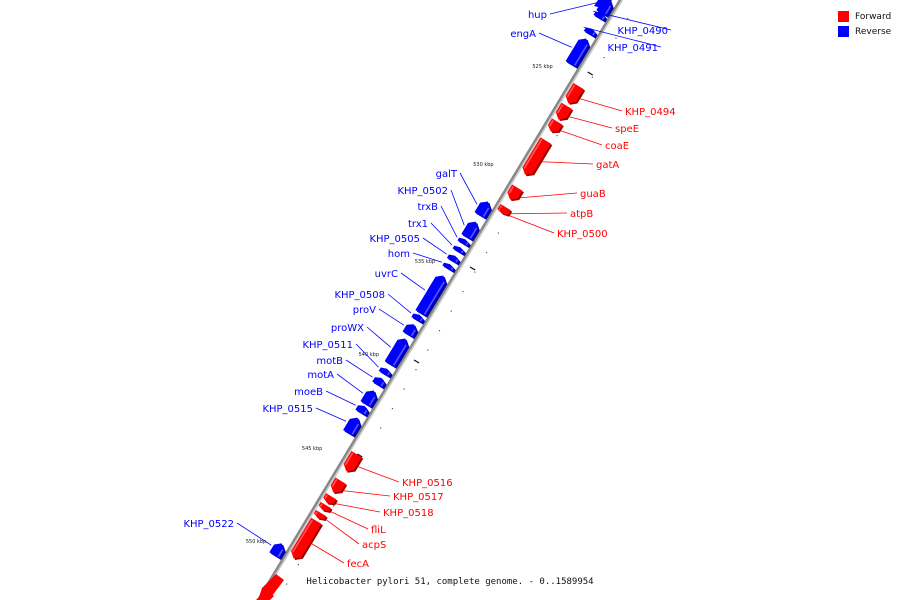 The width and height of the screenshot is (900, 600). I want to click on tick-label-550: 550 kbp, so click(256, 542).